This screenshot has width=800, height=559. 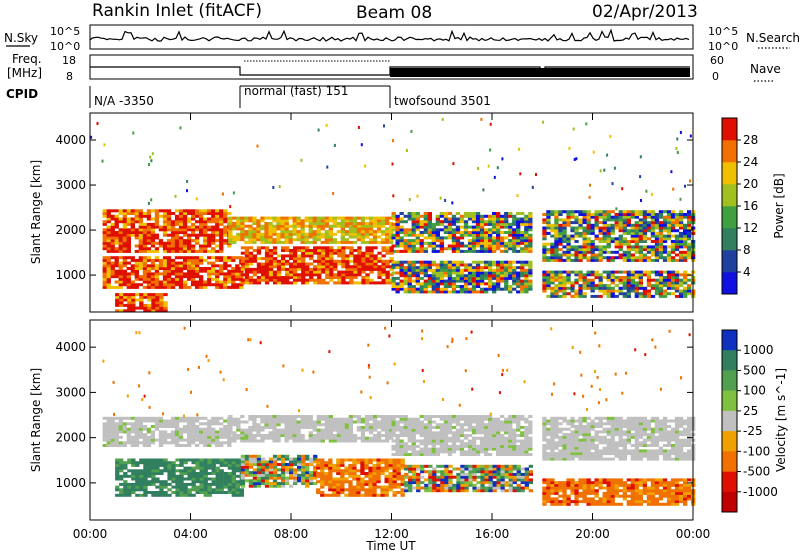 I want to click on station-title: Rankin Inlet (fitACF), so click(x=177, y=11).